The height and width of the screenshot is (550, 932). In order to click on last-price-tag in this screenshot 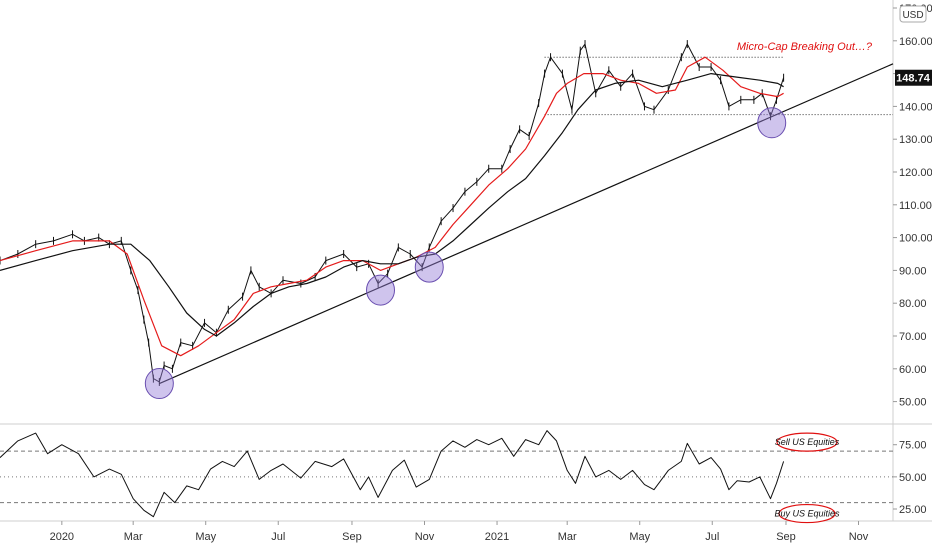, I will do `click(913, 77)`.